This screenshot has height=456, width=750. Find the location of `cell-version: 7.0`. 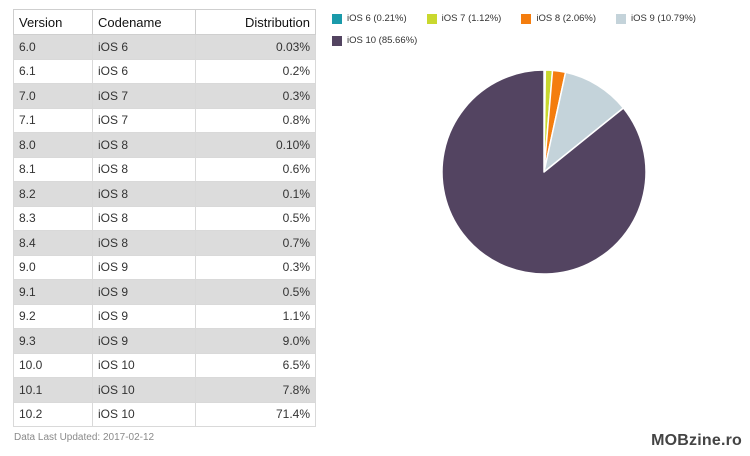

cell-version: 7.0 is located at coordinates (53, 96).